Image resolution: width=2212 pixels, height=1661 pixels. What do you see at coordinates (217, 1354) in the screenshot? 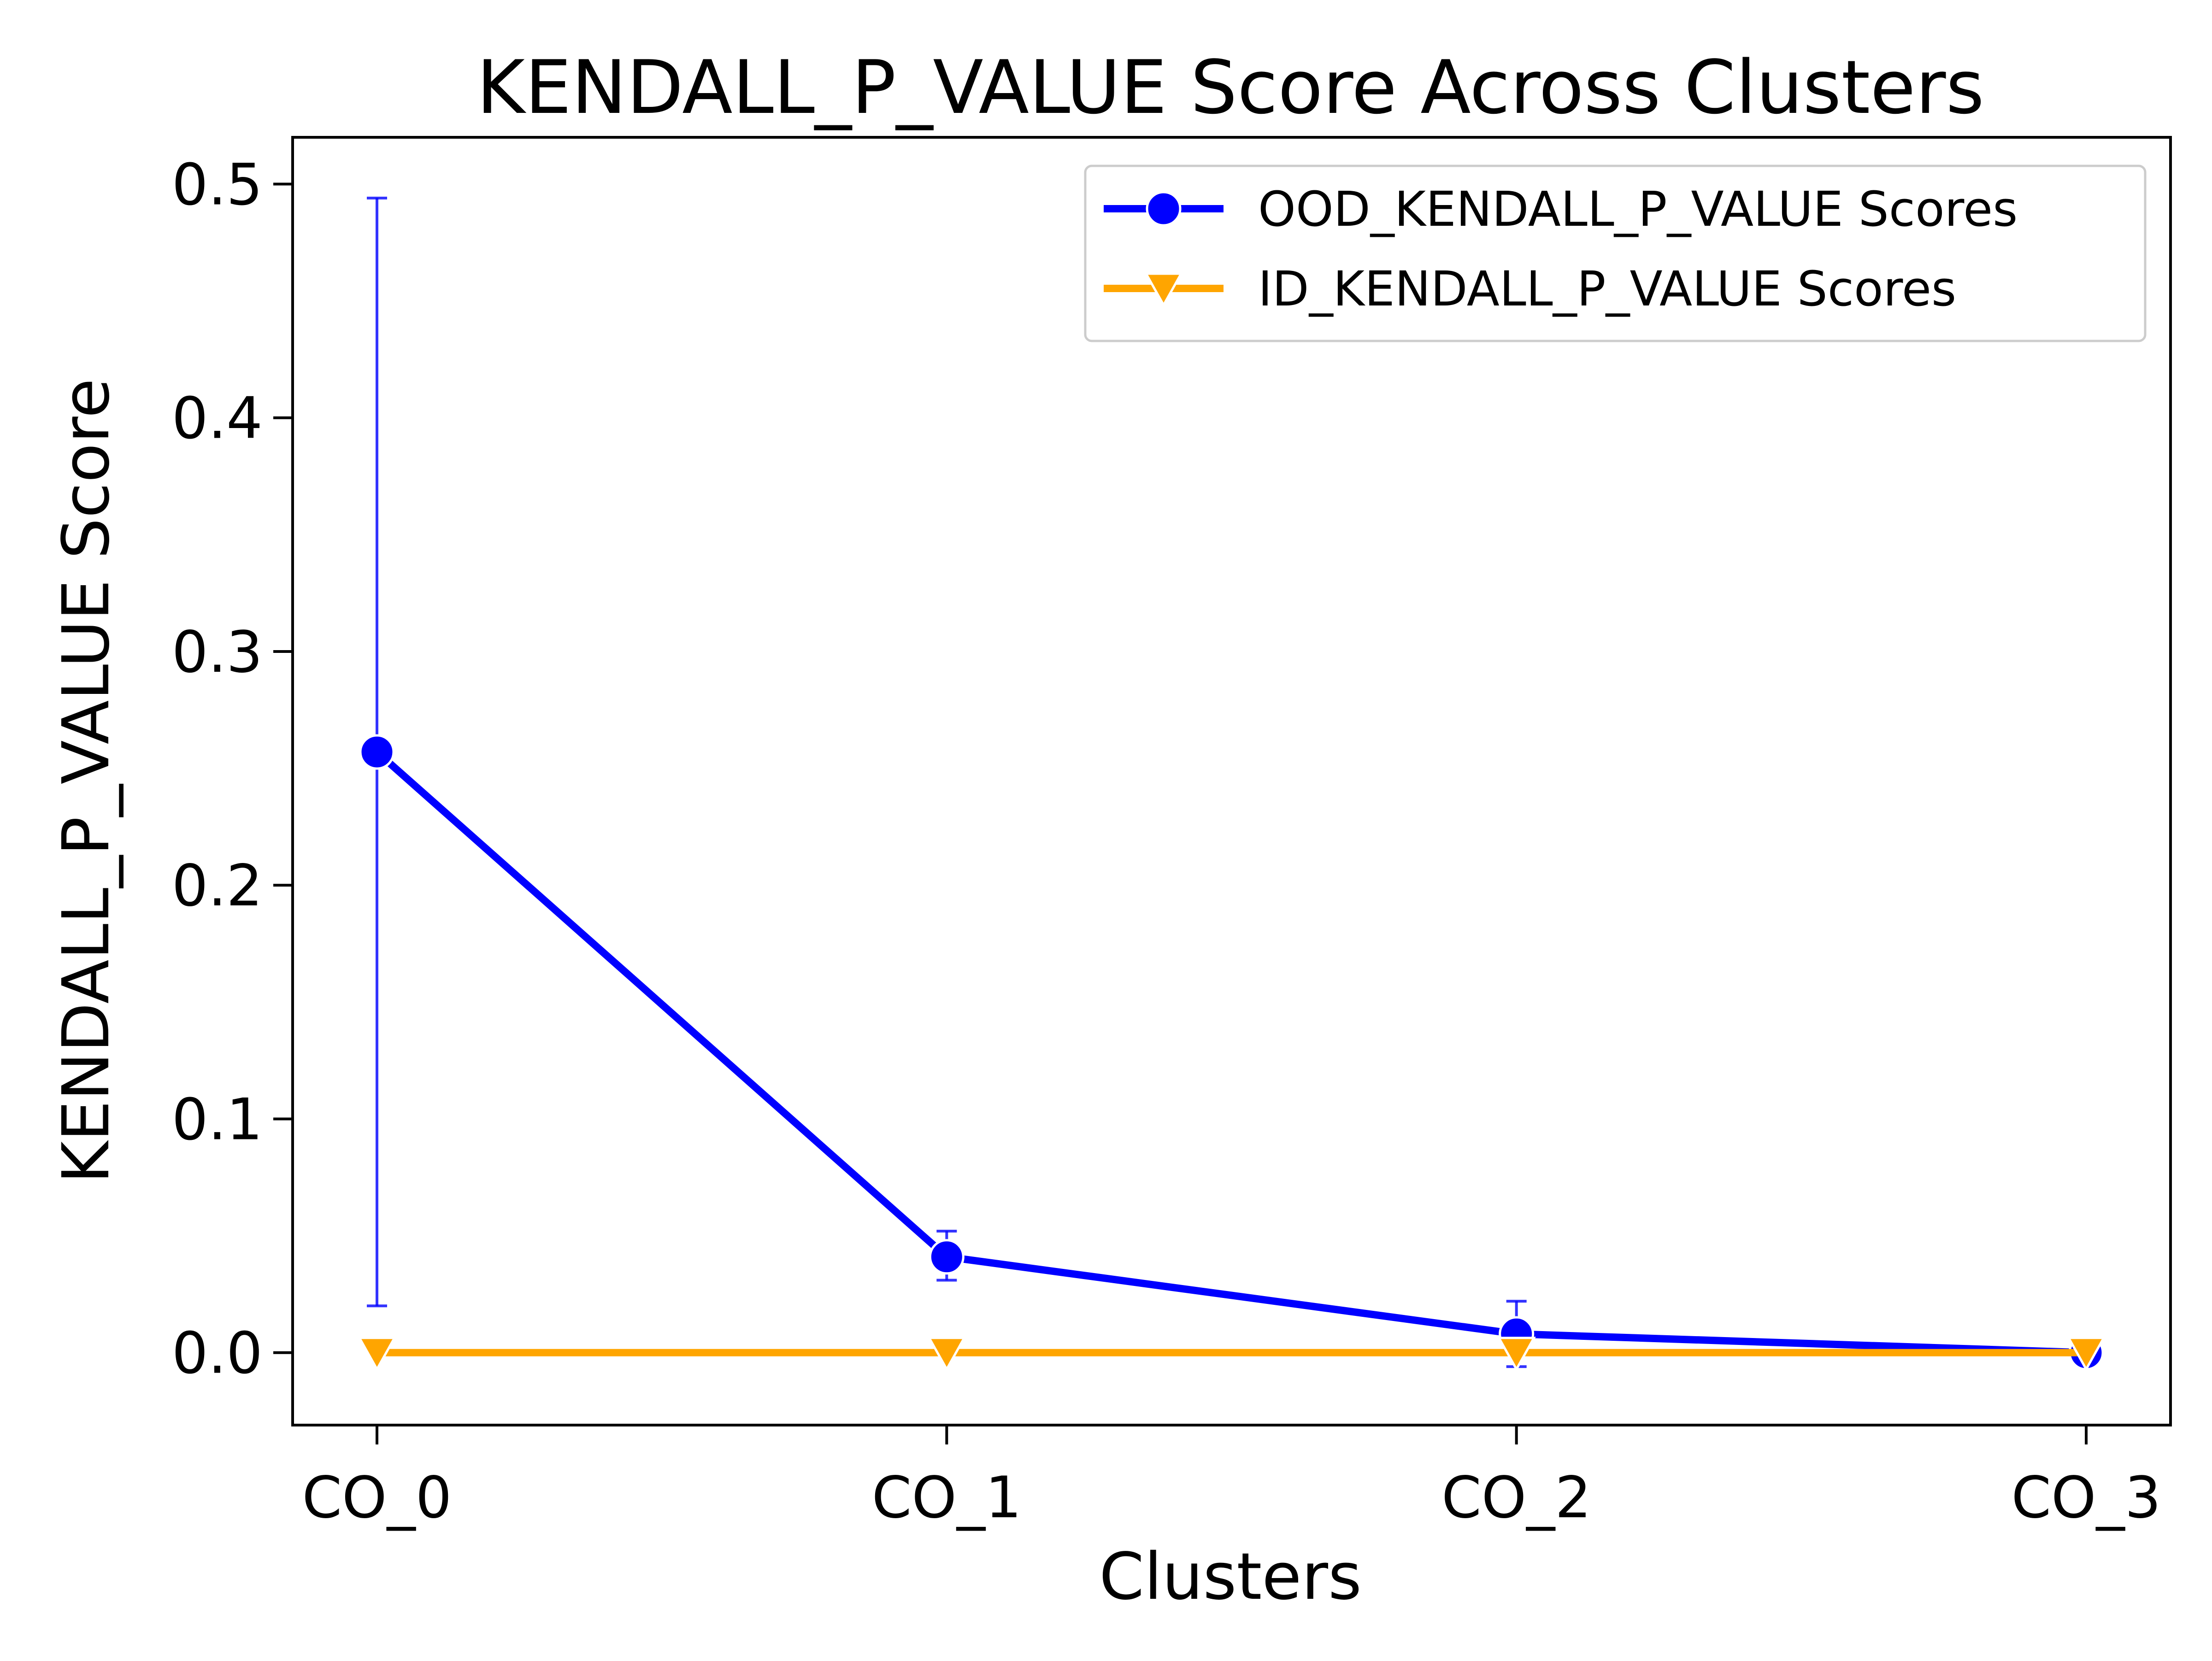
I see `y-tick-label: 0.0` at bounding box center [217, 1354].